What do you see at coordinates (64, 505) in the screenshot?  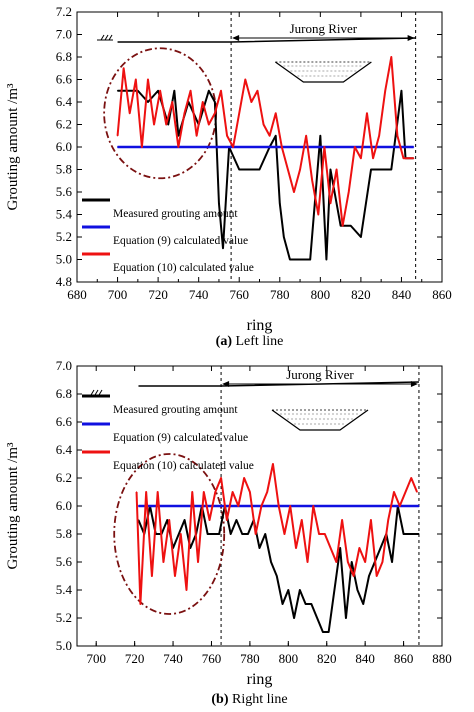 I see `chart-b-y-tick-label: 6.0` at bounding box center [64, 505].